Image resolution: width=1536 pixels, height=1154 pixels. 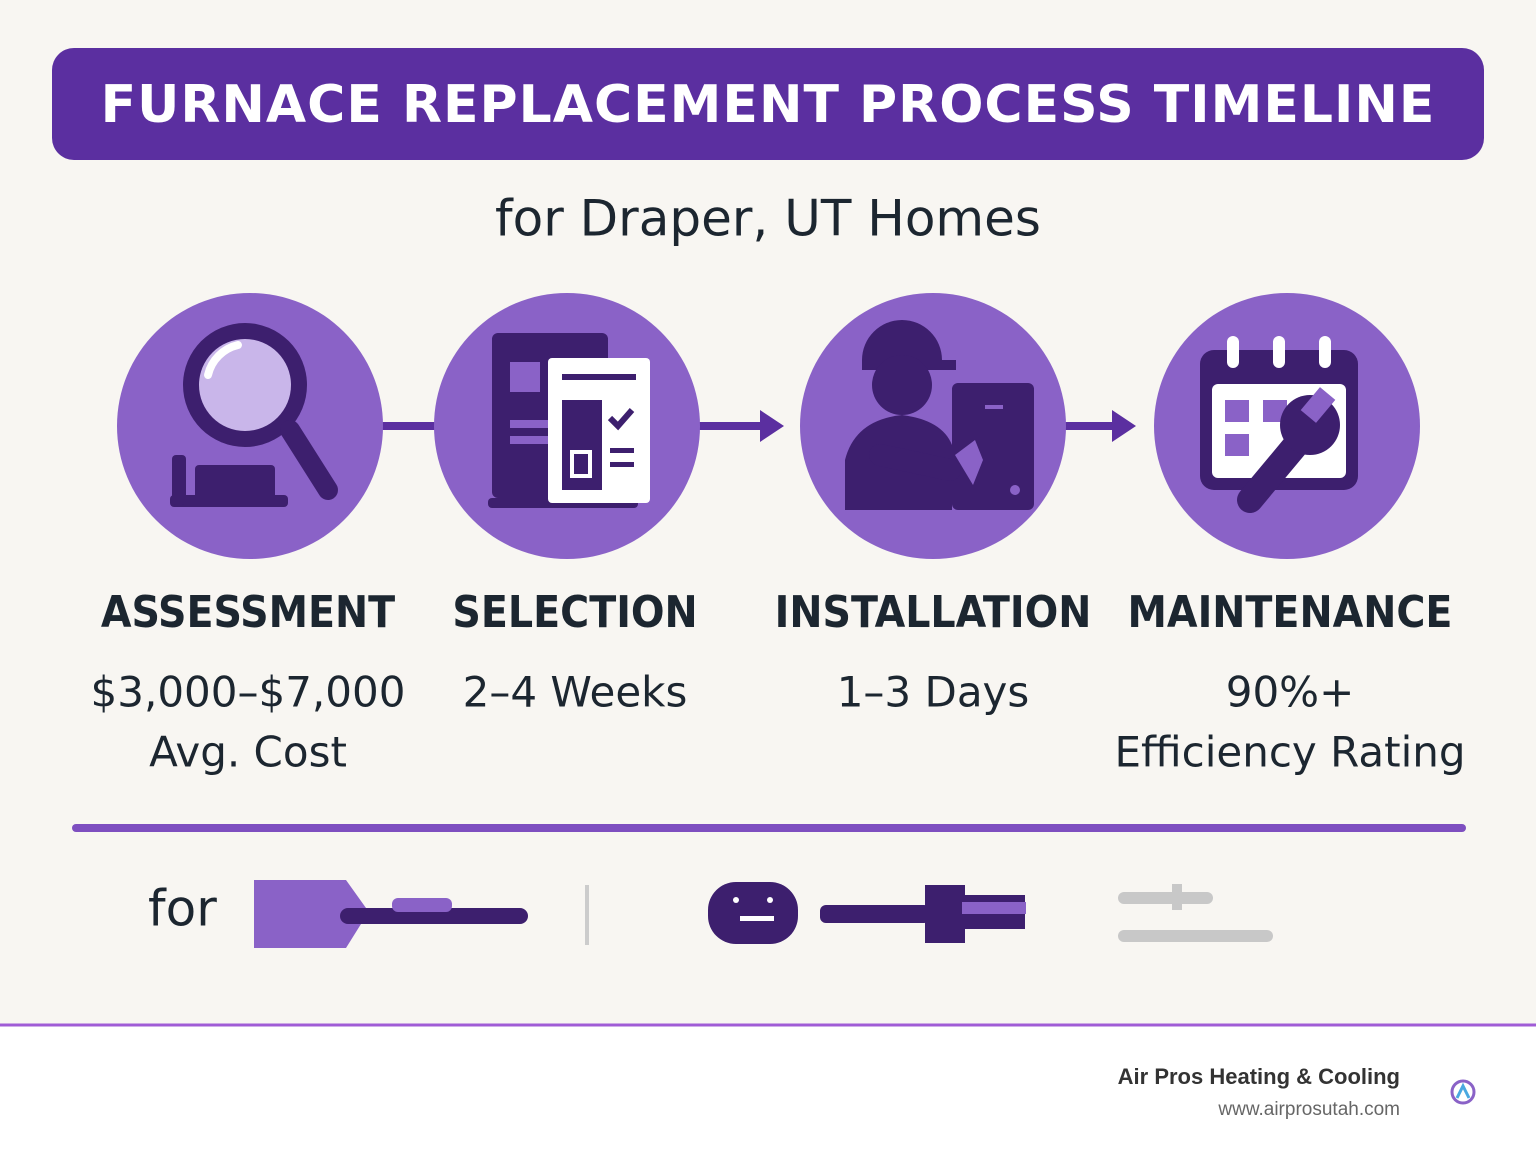 I want to click on assessment-icon, so click(x=254, y=415).